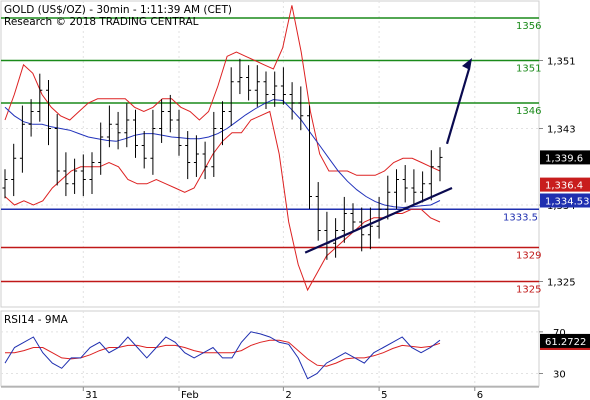 This screenshot has height=400, width=590. I want to click on last-price-tag-box, so click(565, 157).